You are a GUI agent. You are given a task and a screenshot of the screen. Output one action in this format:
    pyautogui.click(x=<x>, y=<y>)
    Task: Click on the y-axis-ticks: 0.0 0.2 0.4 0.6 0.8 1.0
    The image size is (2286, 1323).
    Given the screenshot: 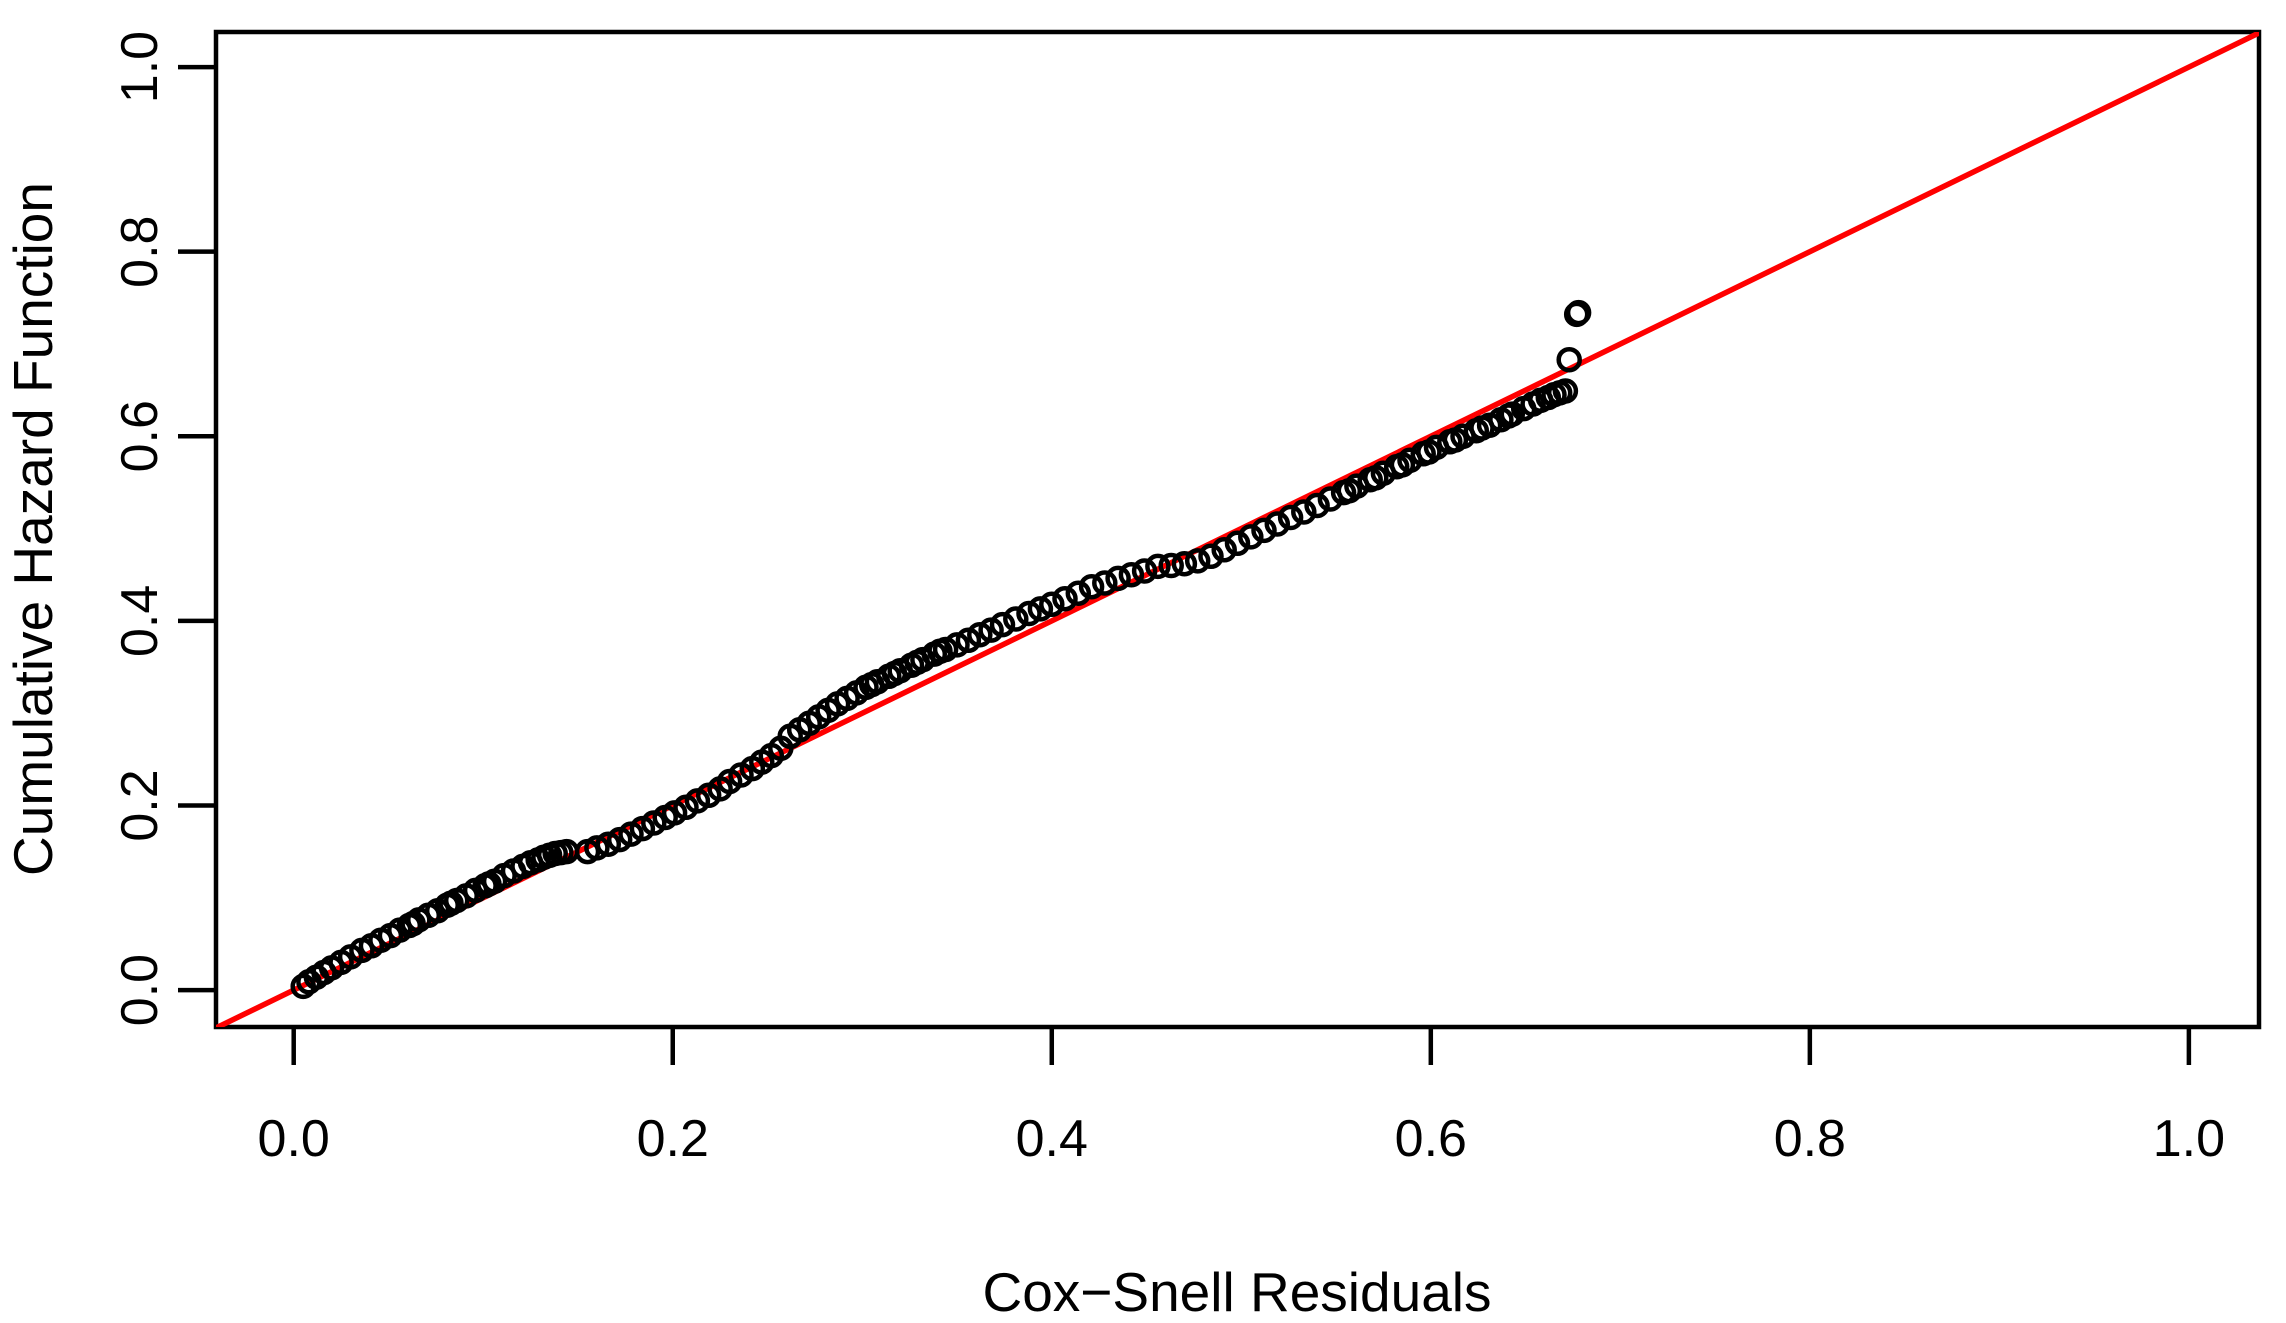 What is the action you would take?
    pyautogui.click(x=163, y=528)
    